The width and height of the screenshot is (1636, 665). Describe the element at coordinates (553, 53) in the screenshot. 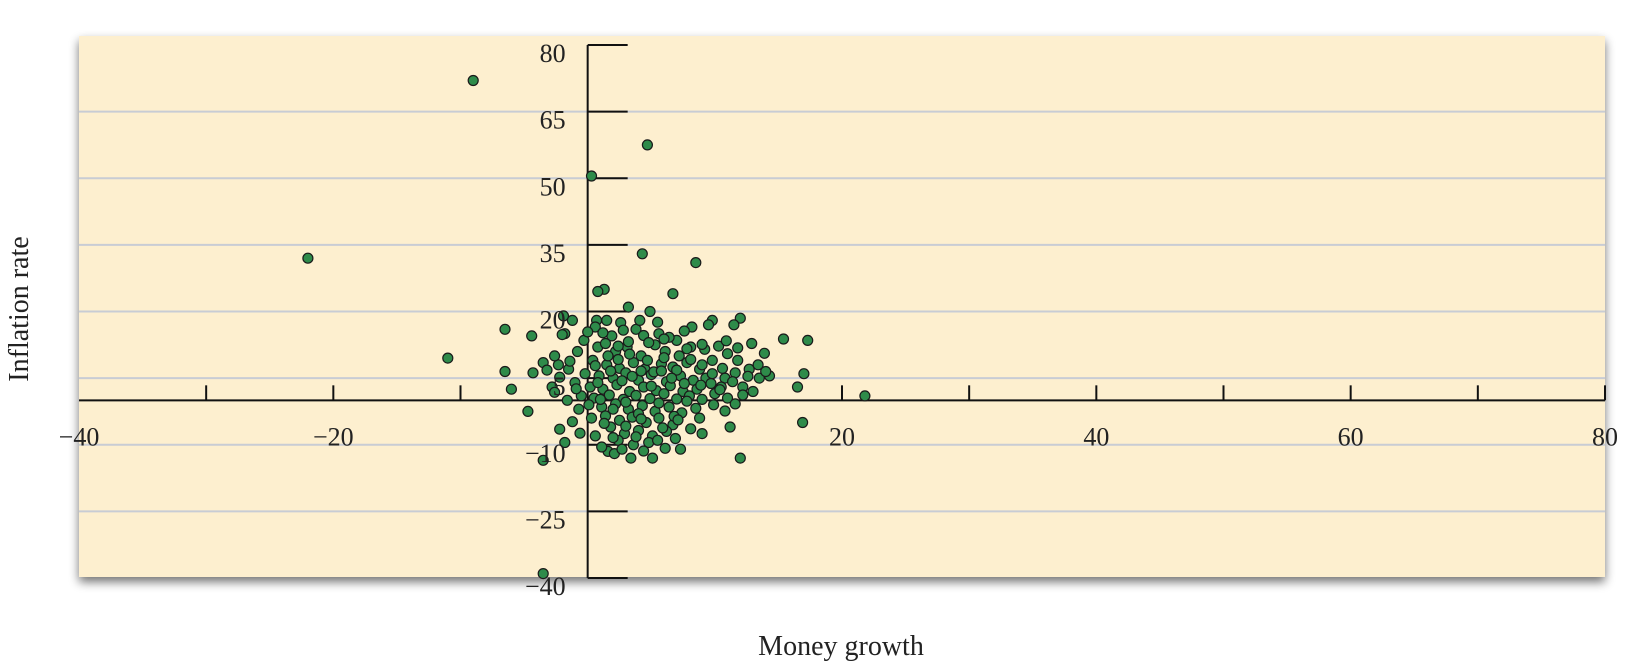

I see `y-tick-label: 80` at that location.